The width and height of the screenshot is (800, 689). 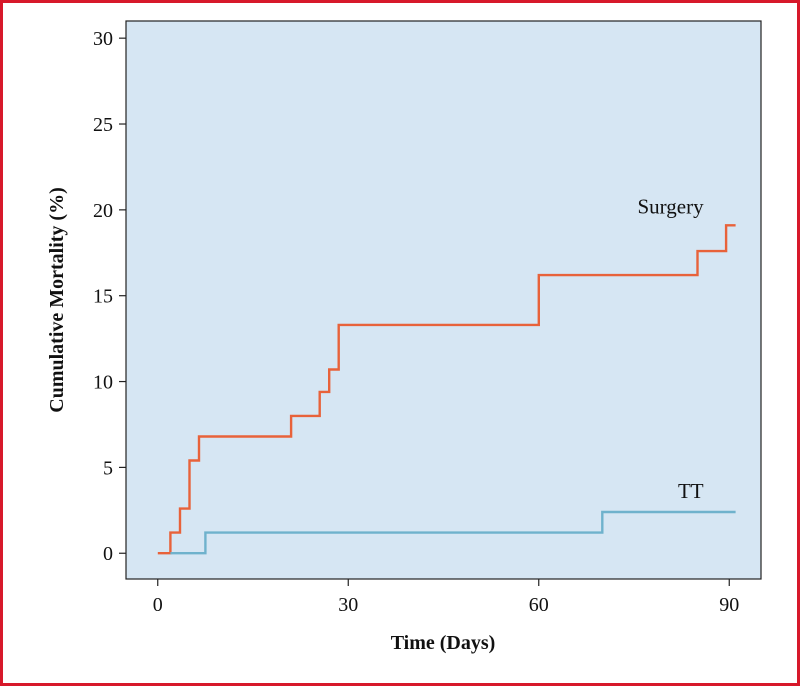 I want to click on y-axis: 0 5 10 15 20 25 30, so click(x=109, y=296).